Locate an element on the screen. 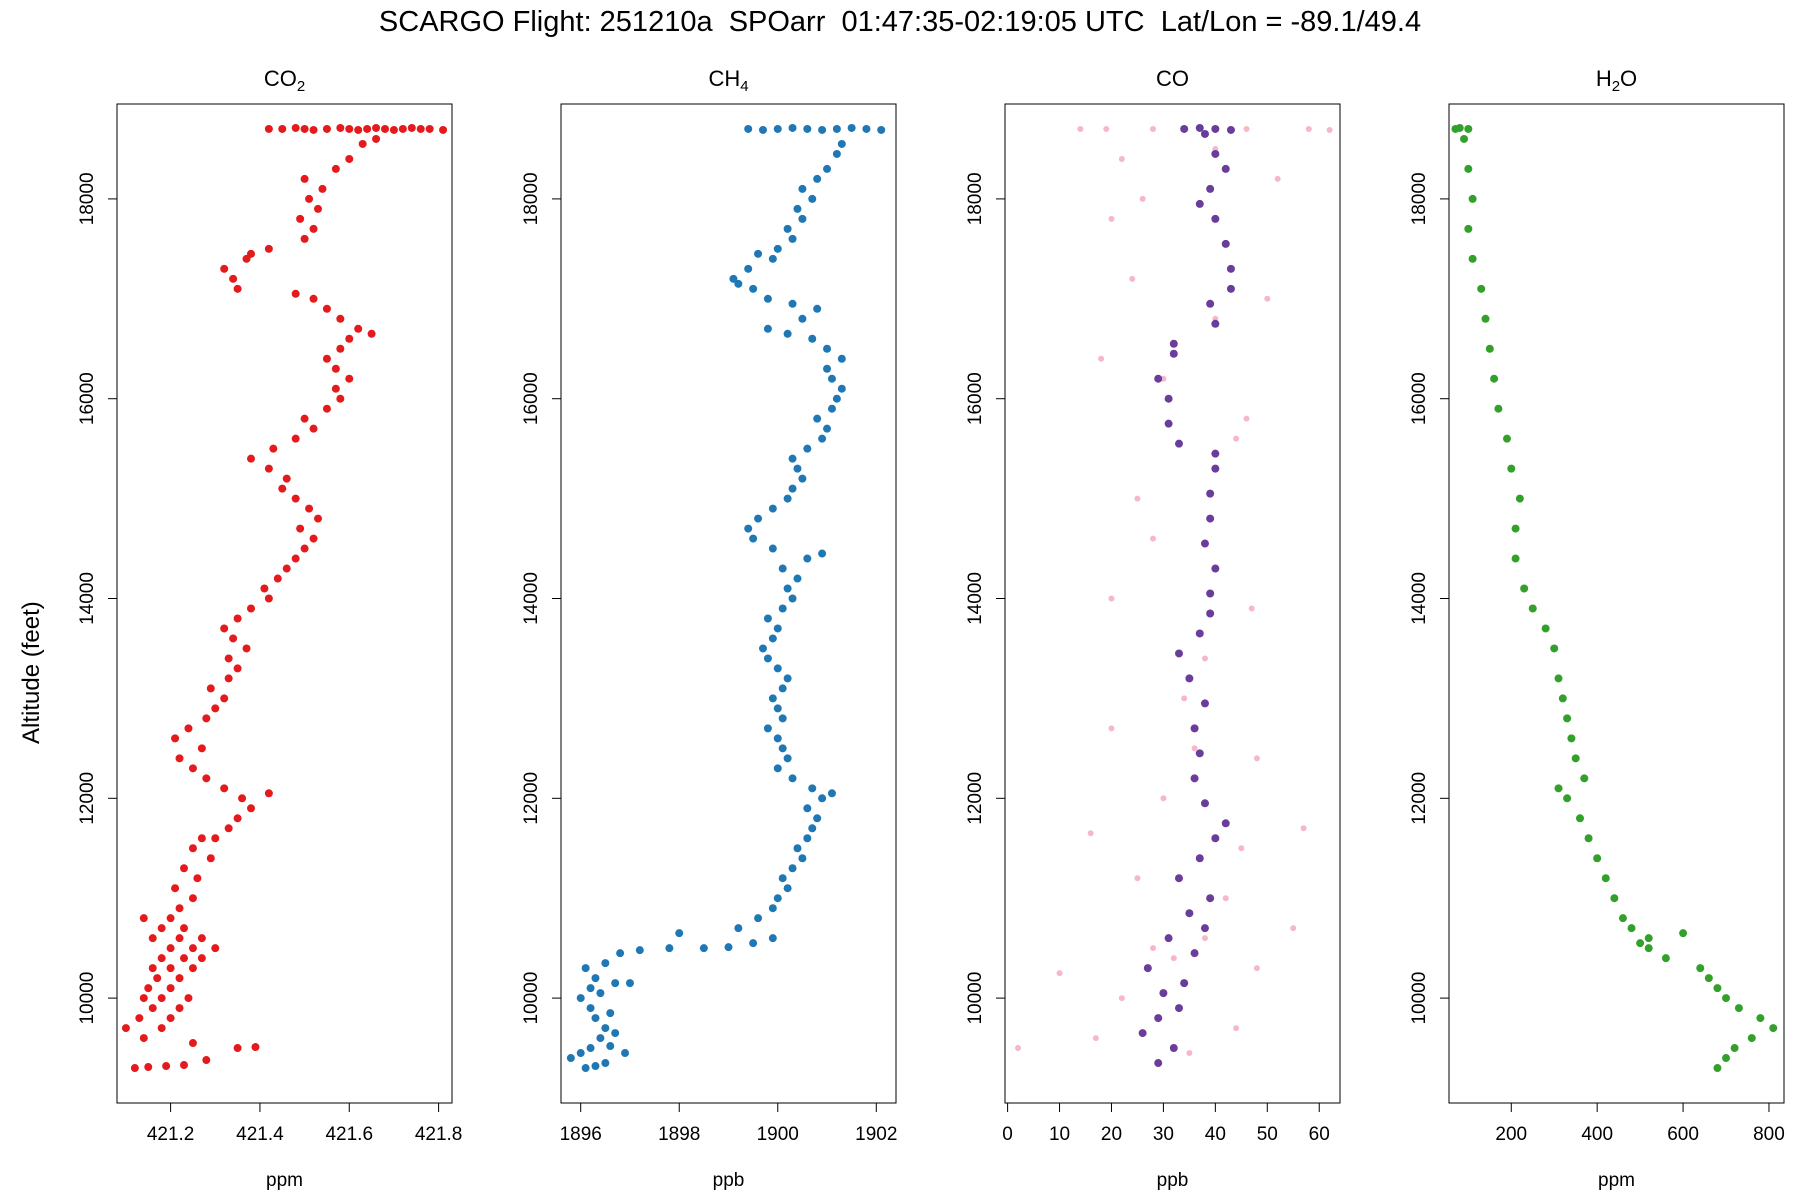 This screenshot has width=1800, height=1200. x-tick-label: 400 is located at coordinates (1597, 1134).